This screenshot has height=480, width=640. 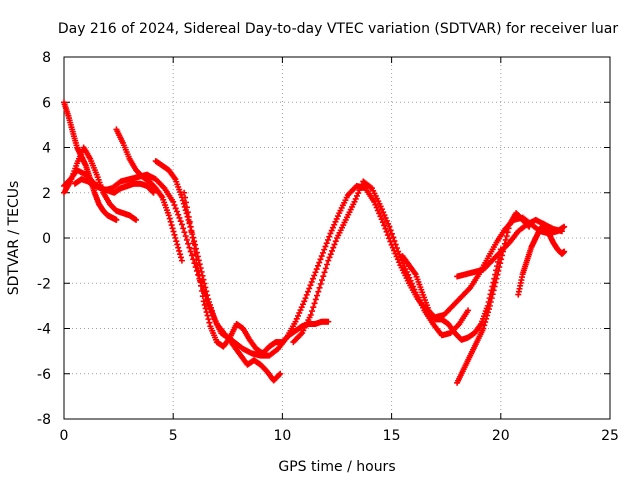 What do you see at coordinates (610, 436) in the screenshot?
I see `x-tick-label: 25` at bounding box center [610, 436].